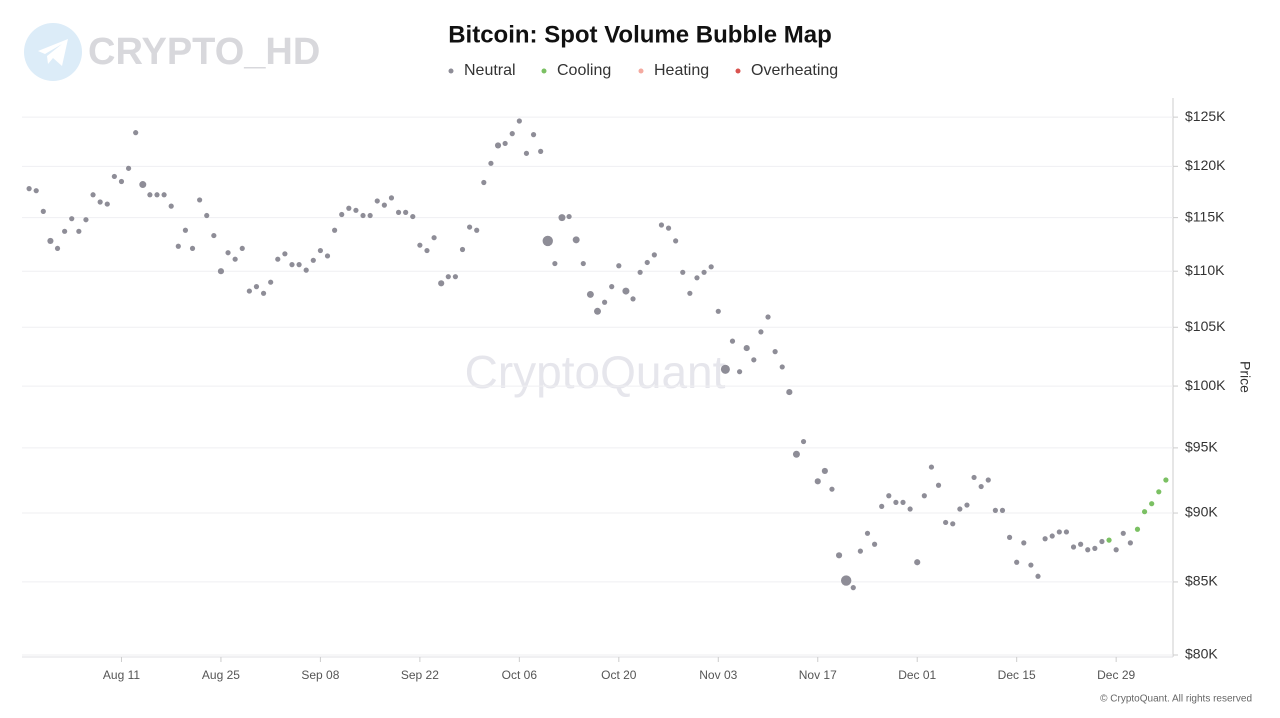  What do you see at coordinates (121, 675) in the screenshot?
I see `x-tick-label: Aug 11` at bounding box center [121, 675].